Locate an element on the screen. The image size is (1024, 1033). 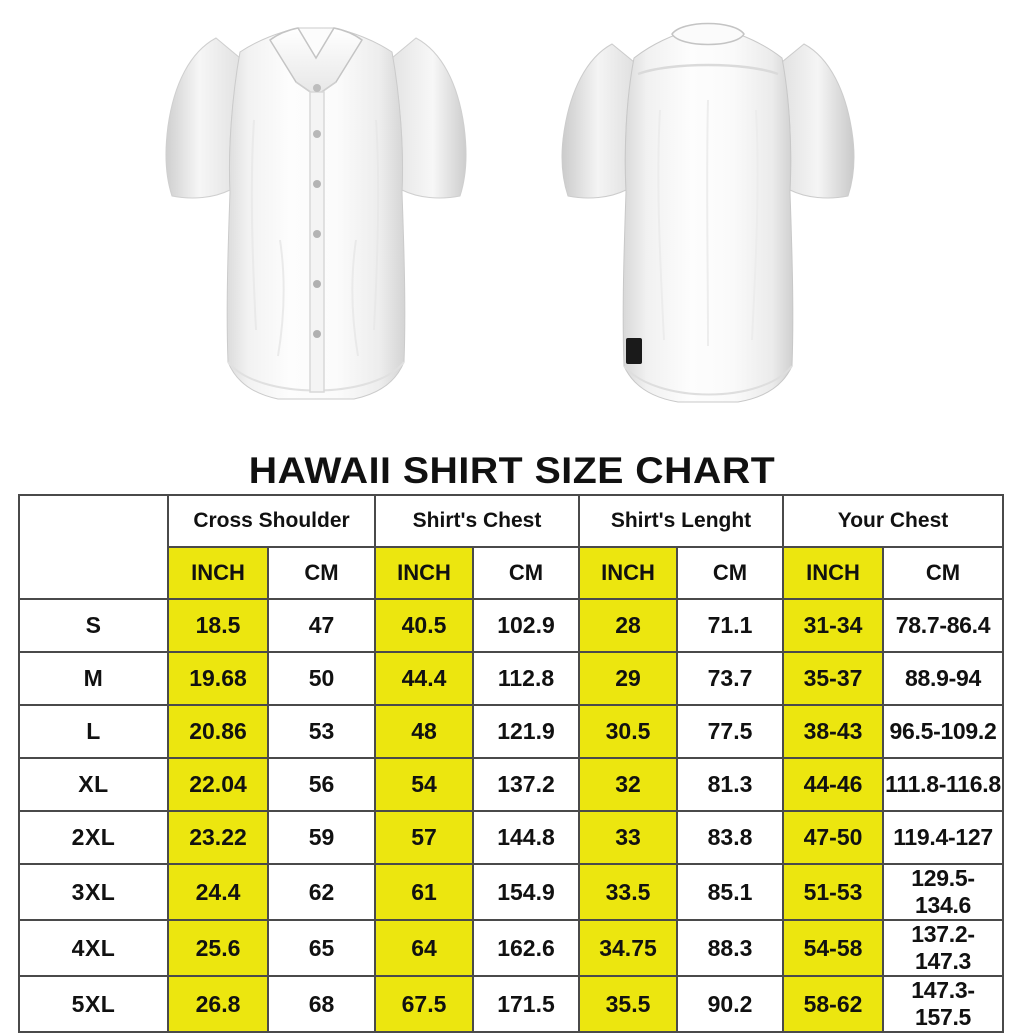
unit-header-row: INCH CM INCH CM INCH CM INCH CM is located at coordinates (512, 573).